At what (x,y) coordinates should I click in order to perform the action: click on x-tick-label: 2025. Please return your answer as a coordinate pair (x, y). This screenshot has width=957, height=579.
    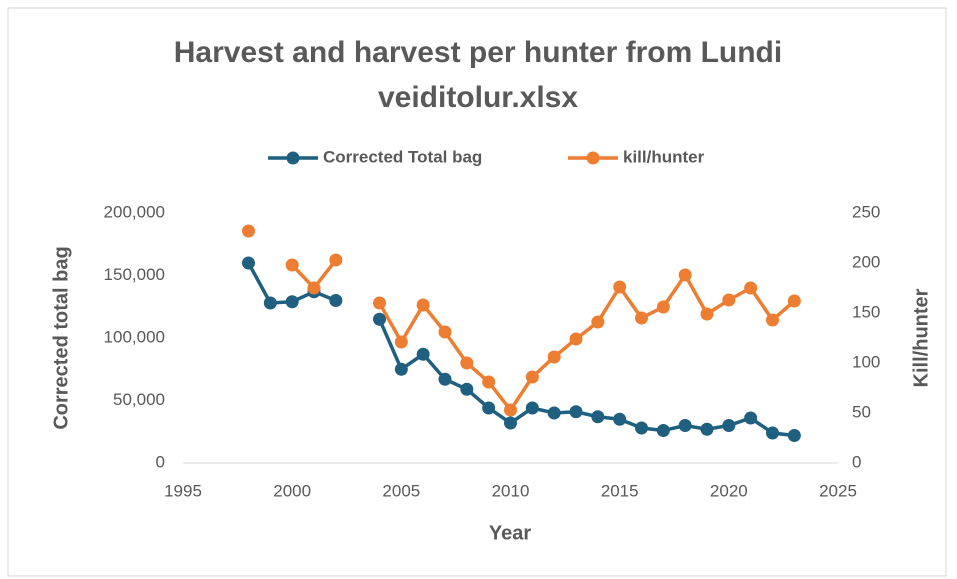
    Looking at the image, I should click on (838, 490).